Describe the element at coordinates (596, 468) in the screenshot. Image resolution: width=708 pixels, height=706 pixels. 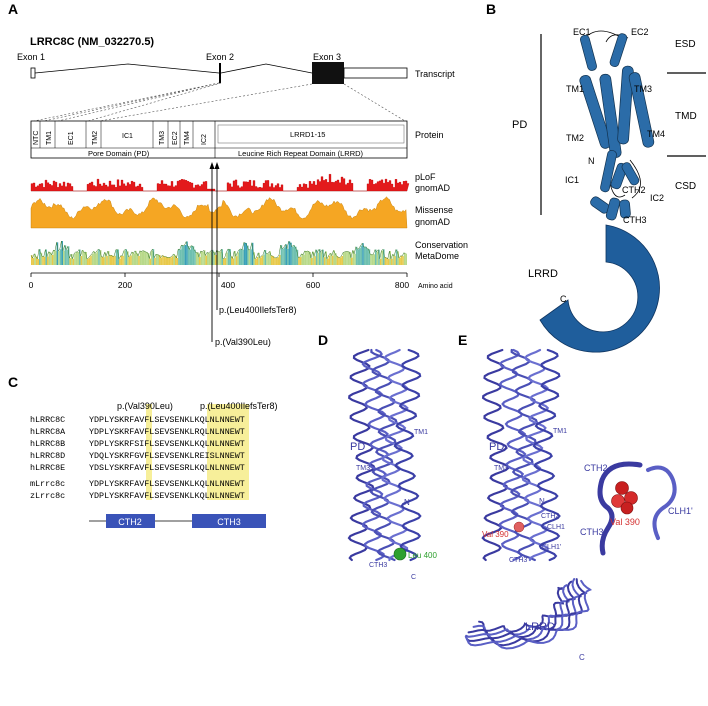
I see `inset-cth2: CTH2` at that location.